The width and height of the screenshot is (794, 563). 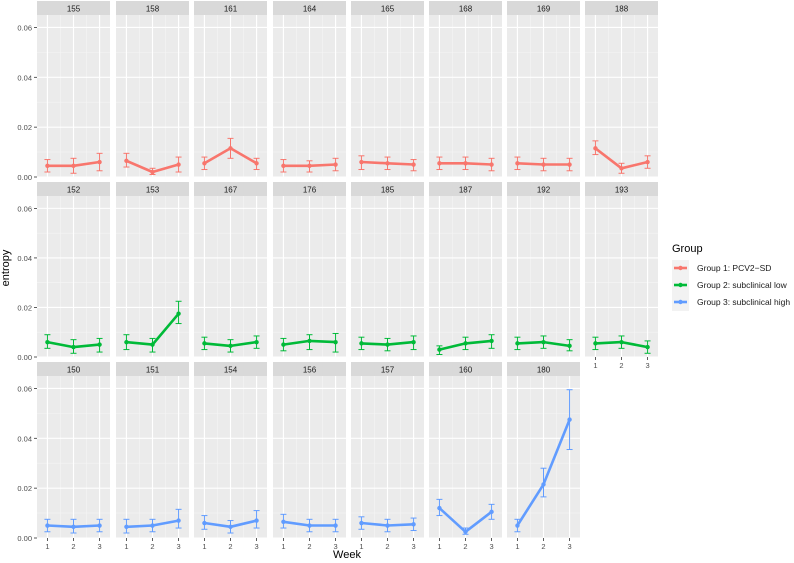 What do you see at coordinates (687, 249) in the screenshot?
I see `legend-title: Group` at bounding box center [687, 249].